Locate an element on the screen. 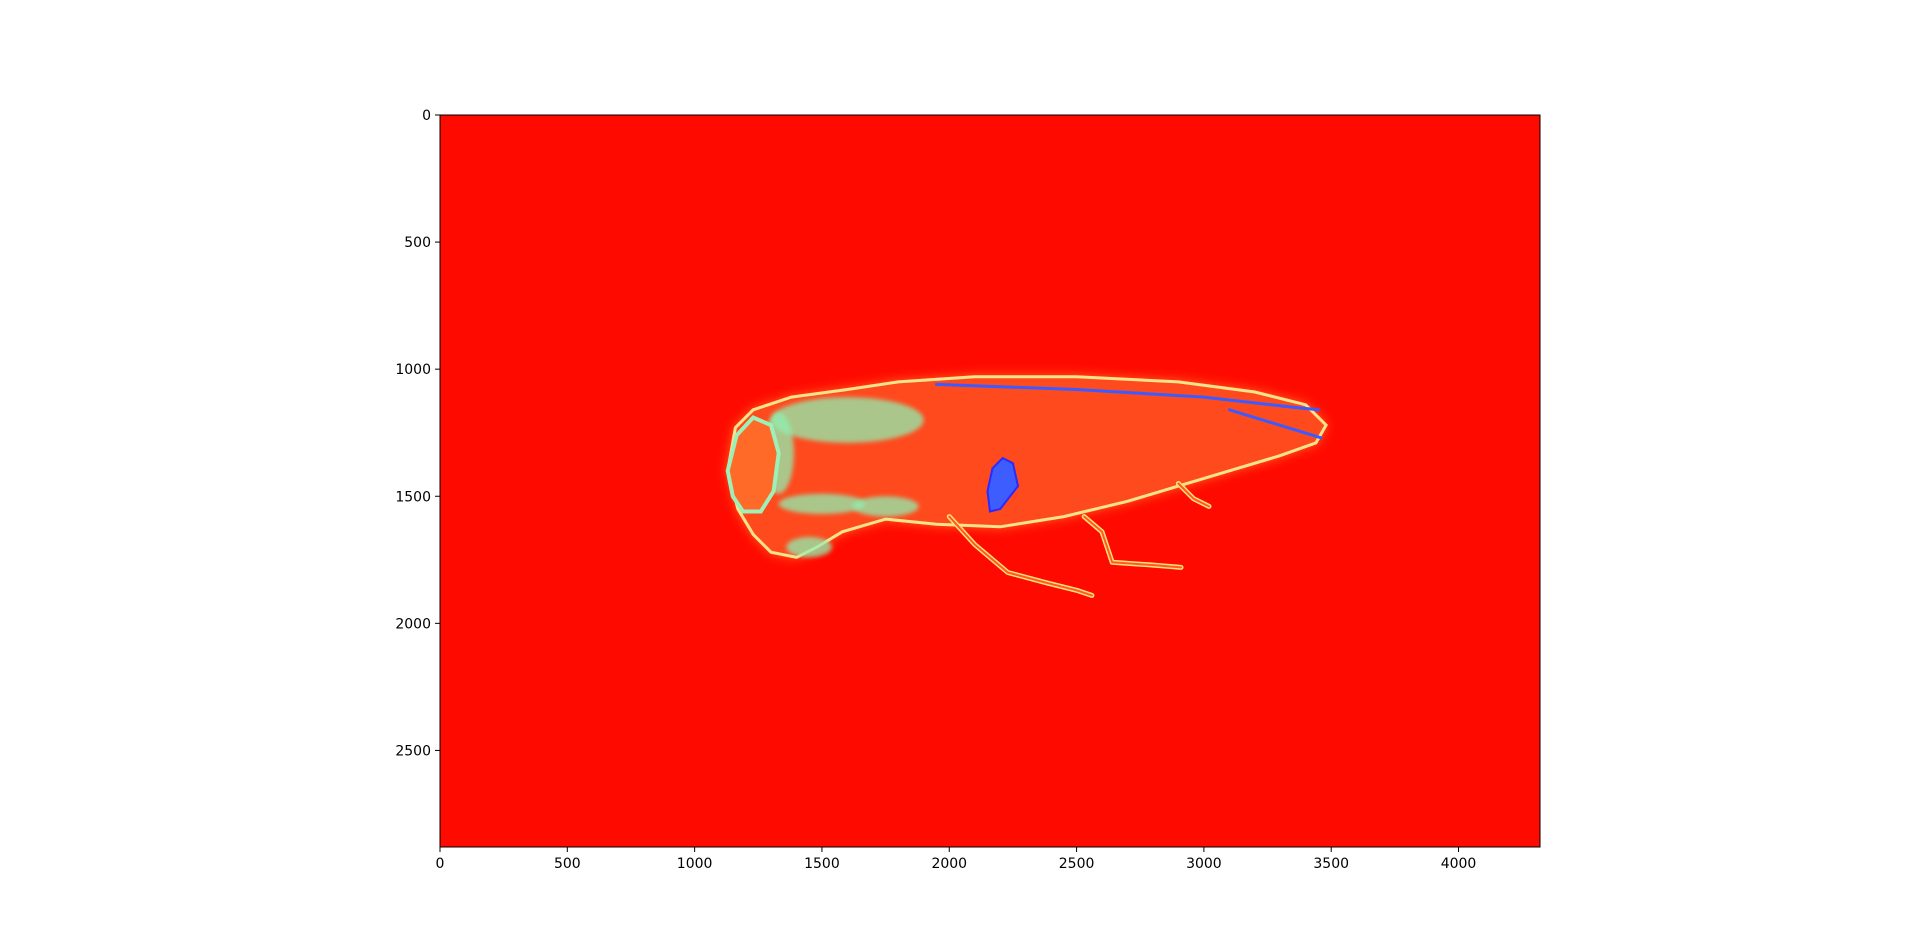 This screenshot has height=947, width=1920. x-axis: 0 500 1000 1500 2000 2500 3000 3500 4000 is located at coordinates (956, 859).